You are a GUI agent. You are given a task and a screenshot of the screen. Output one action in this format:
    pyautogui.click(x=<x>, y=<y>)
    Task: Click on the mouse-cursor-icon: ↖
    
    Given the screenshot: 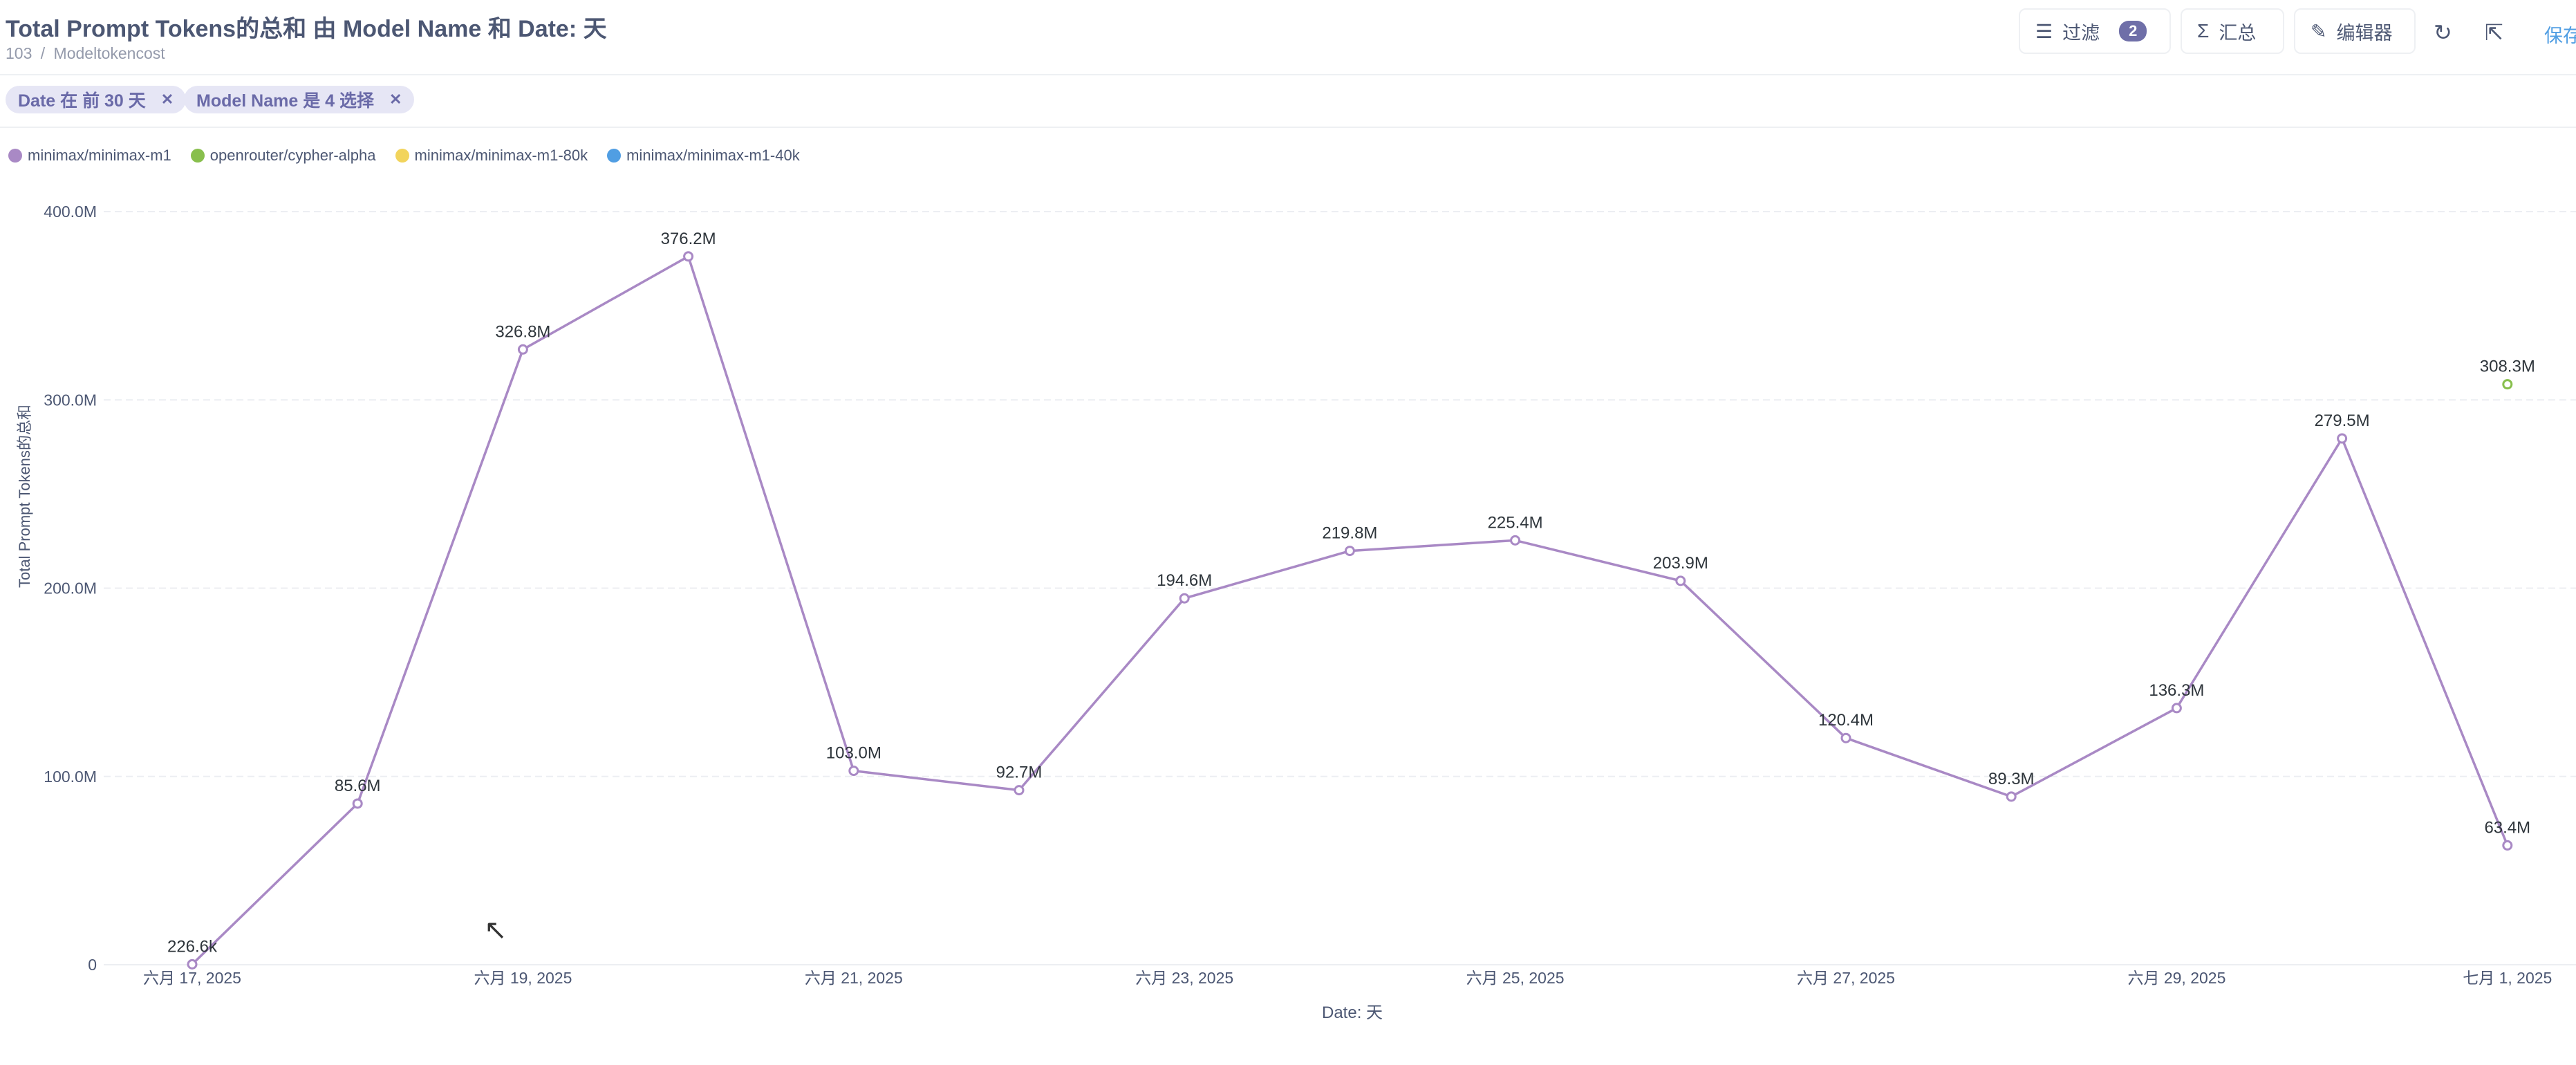 What is the action you would take?
    pyautogui.click(x=495, y=930)
    